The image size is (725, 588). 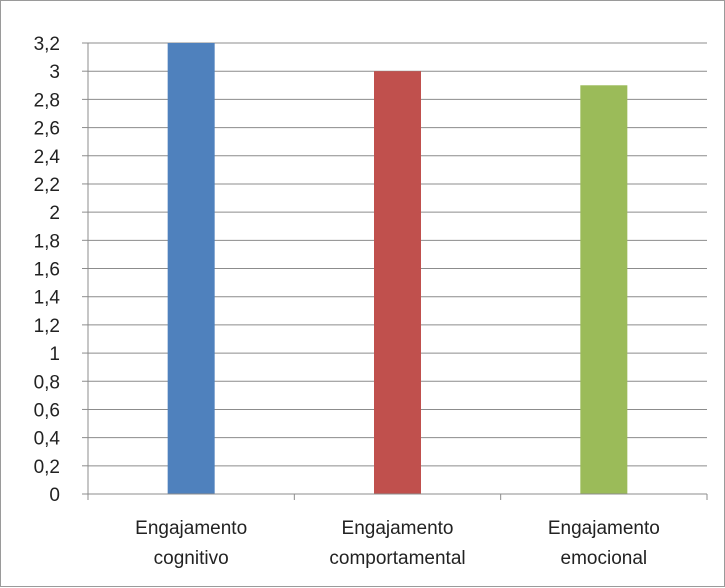 What do you see at coordinates (47, 298) in the screenshot?
I see `y-tick-label: 1,4` at bounding box center [47, 298].